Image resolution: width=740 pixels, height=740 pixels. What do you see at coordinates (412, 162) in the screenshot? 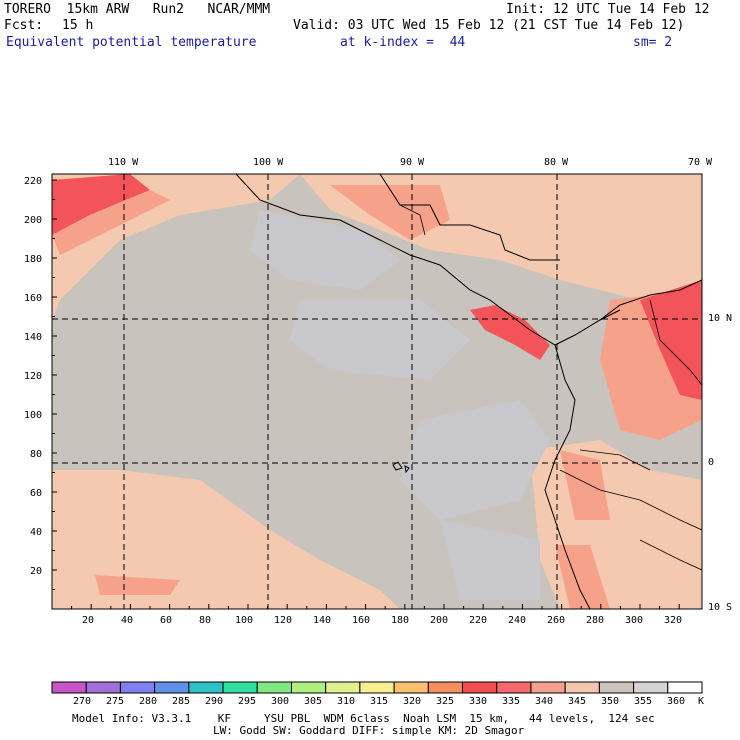
I see `lon-label-90w: 90 W` at bounding box center [412, 162].